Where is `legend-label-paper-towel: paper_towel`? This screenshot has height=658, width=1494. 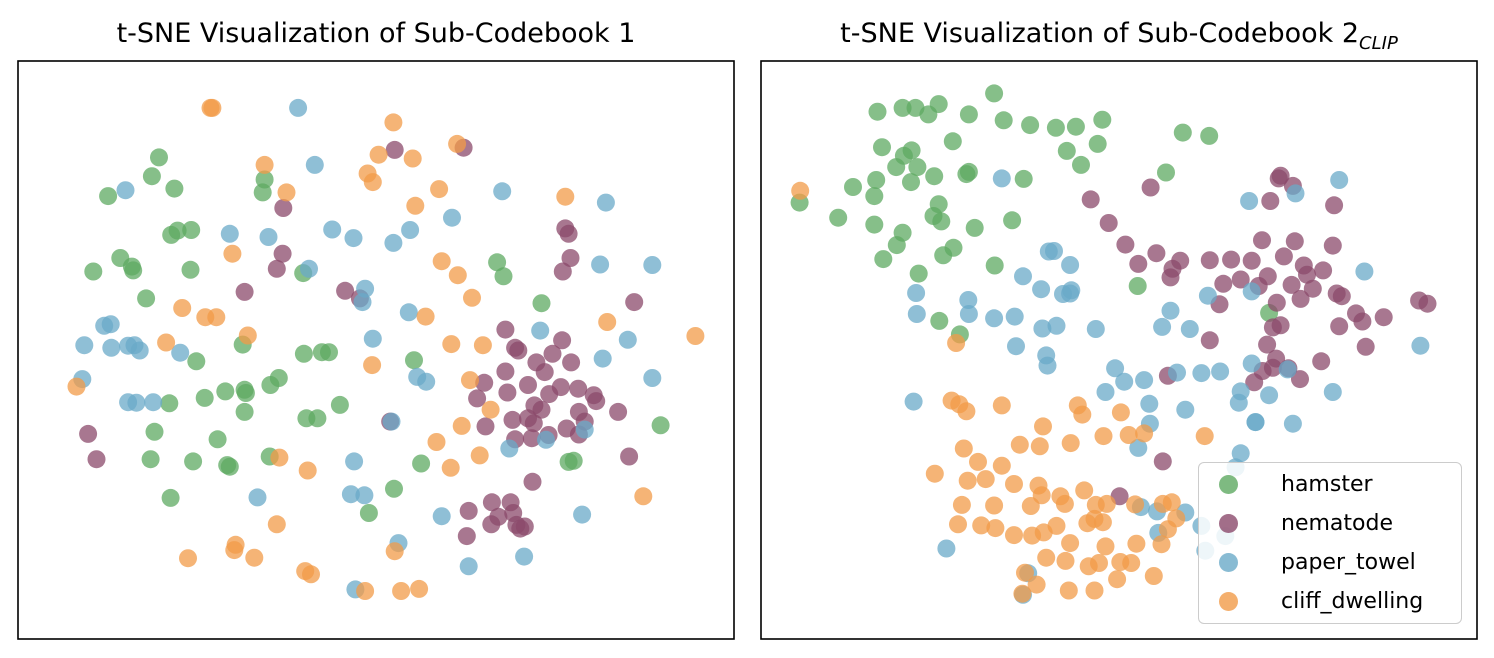 legend-label-paper-towel: paper_towel is located at coordinates (1348, 562).